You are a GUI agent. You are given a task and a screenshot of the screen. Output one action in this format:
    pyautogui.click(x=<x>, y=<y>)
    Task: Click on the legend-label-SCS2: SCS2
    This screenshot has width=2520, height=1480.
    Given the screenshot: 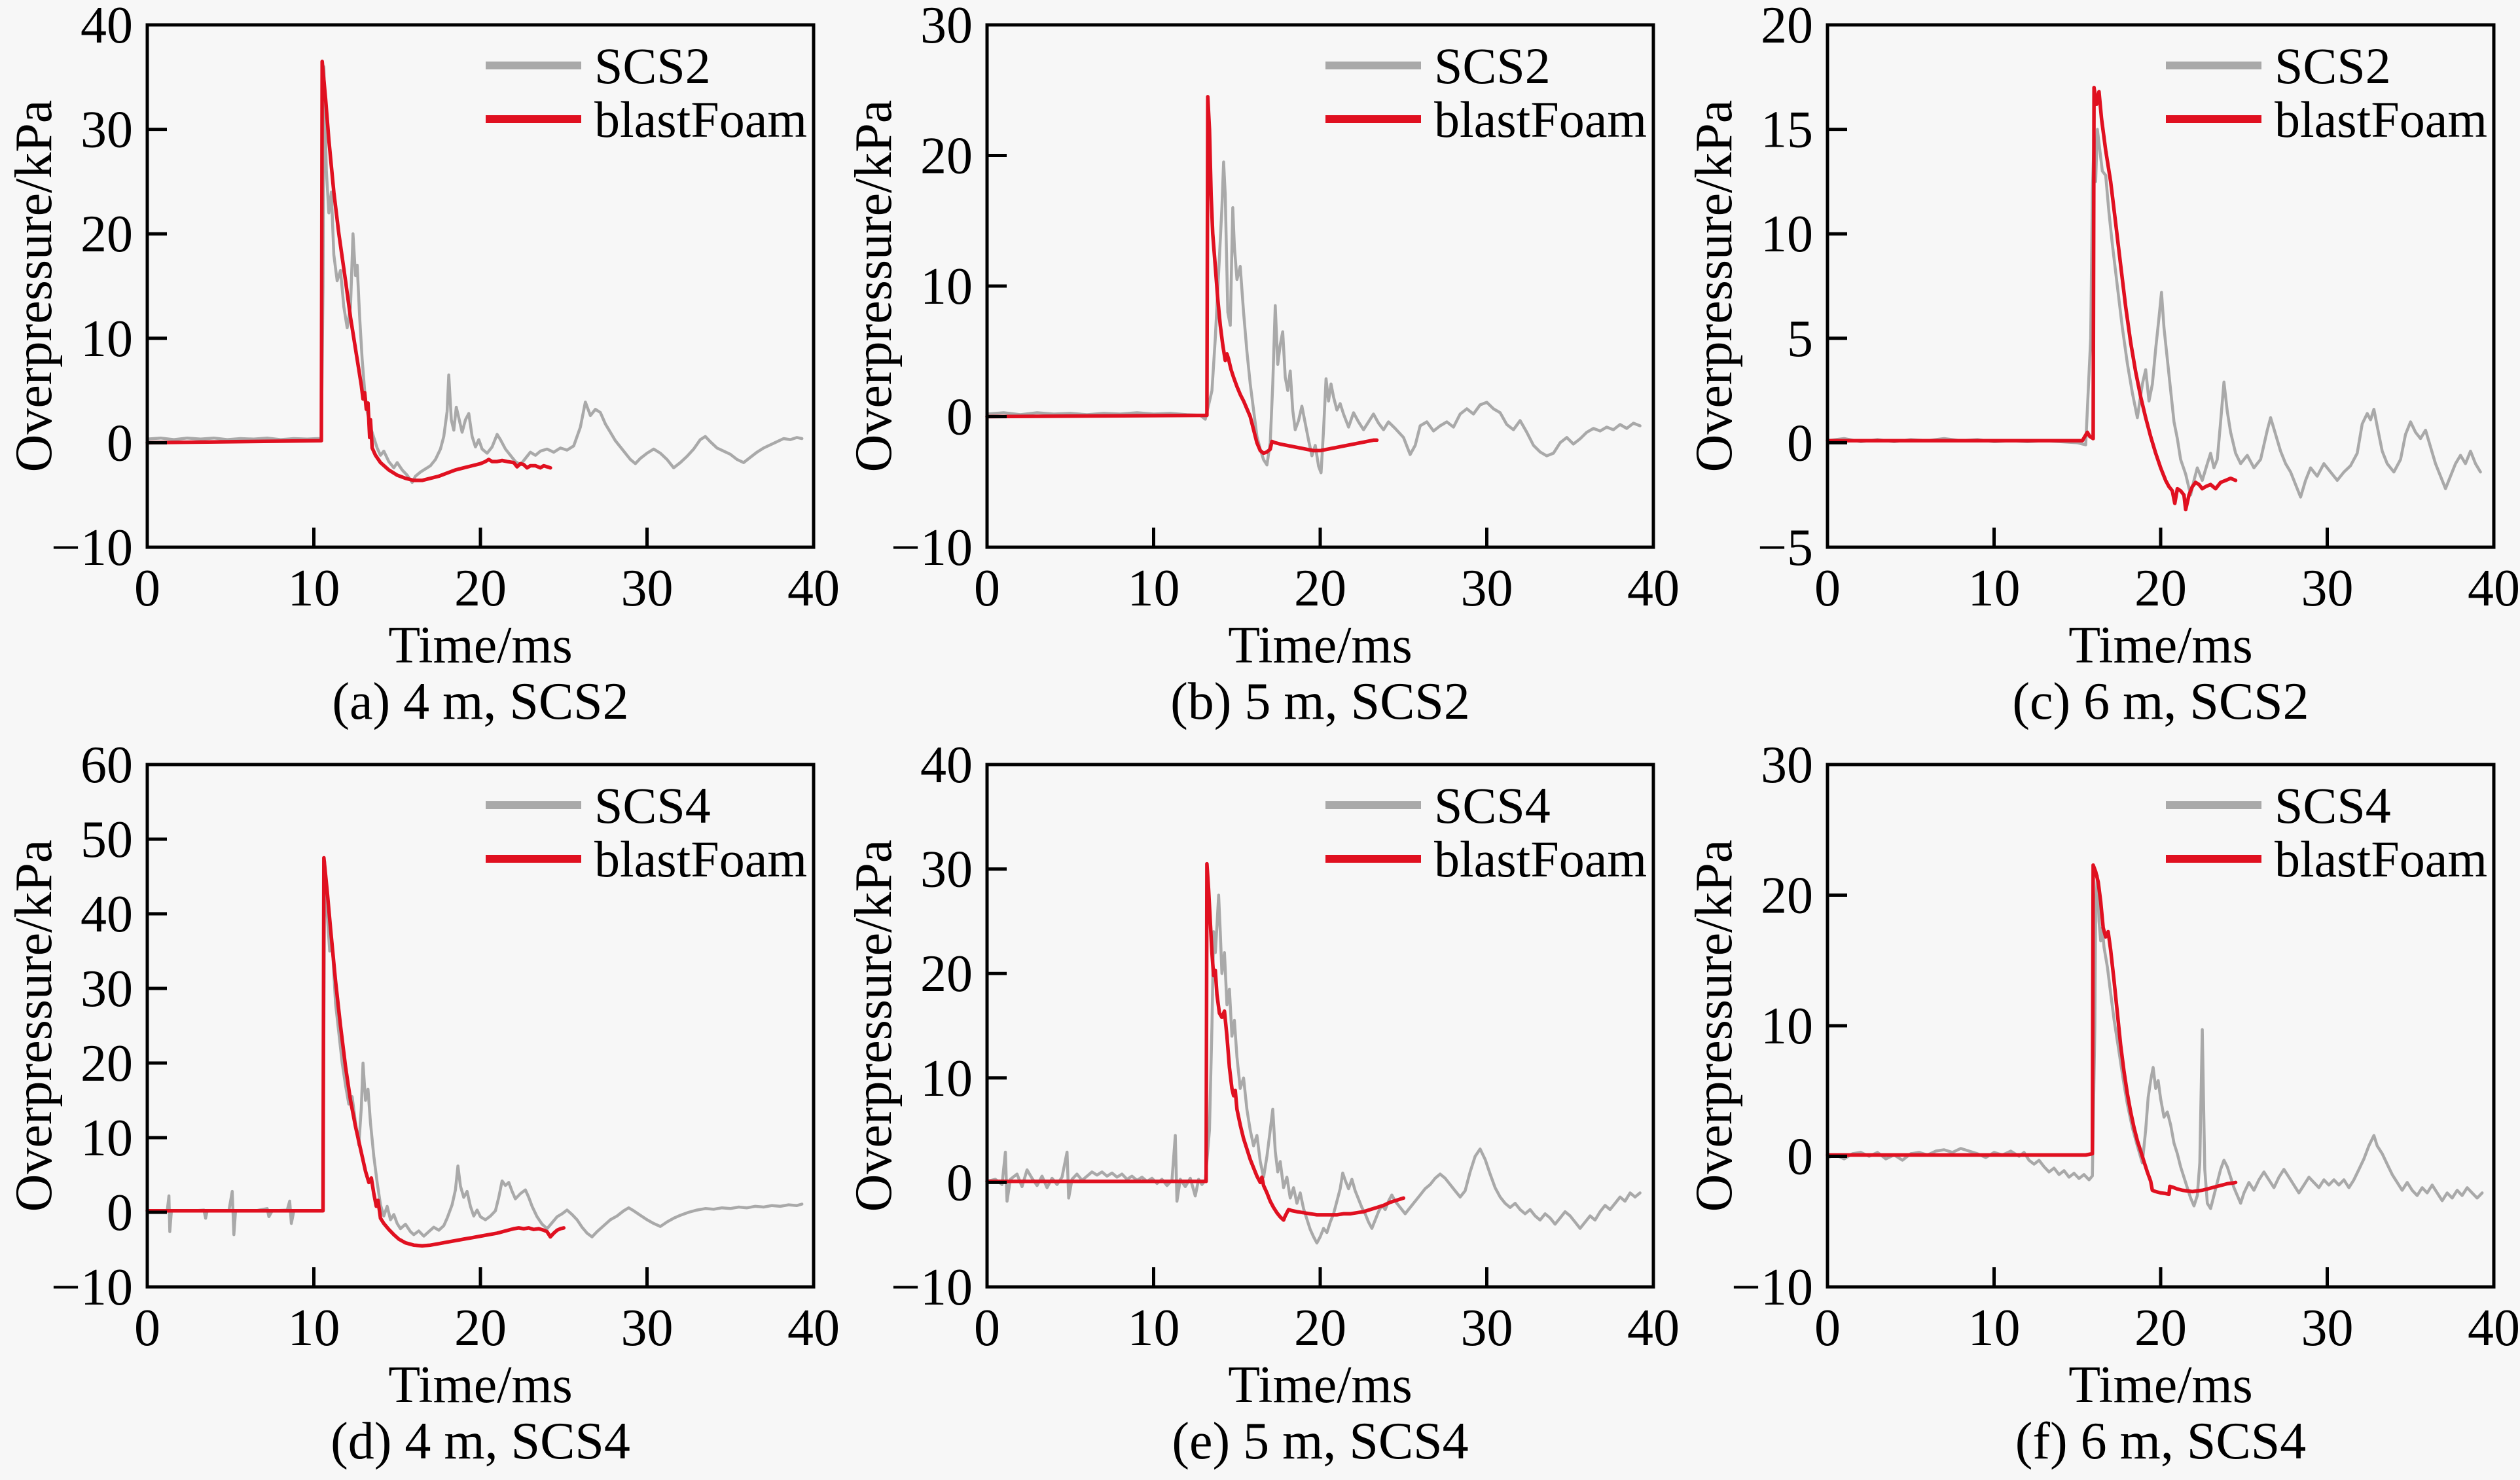 What is the action you would take?
    pyautogui.click(x=652, y=65)
    